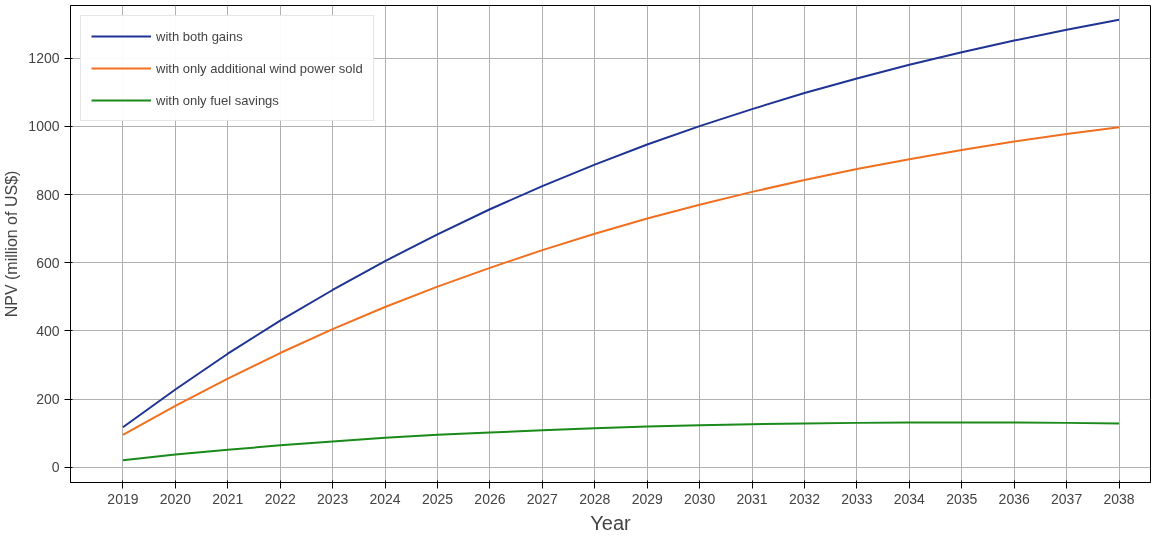 The image size is (1161, 542). Describe the element at coordinates (44, 58) in the screenshot. I see `y-tick-label: 1200` at that location.